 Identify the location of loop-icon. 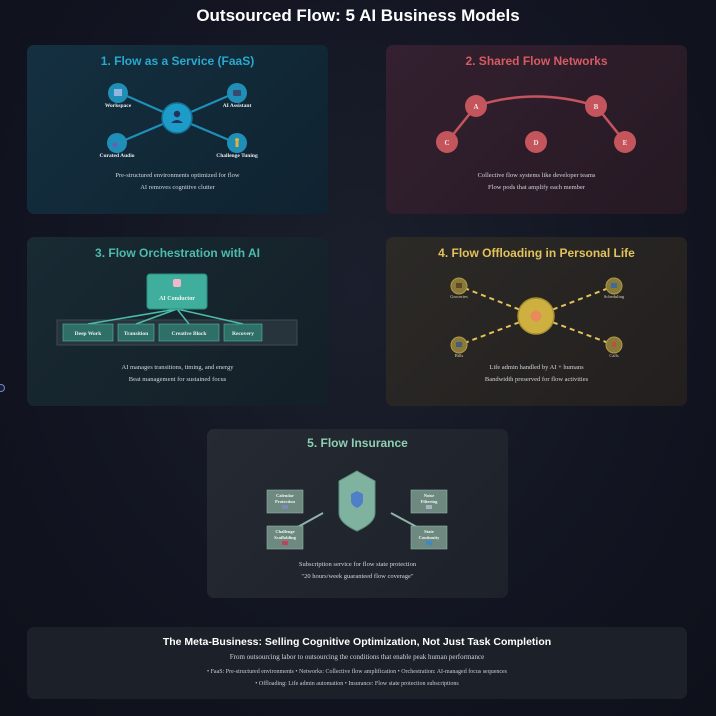
(429, 543).